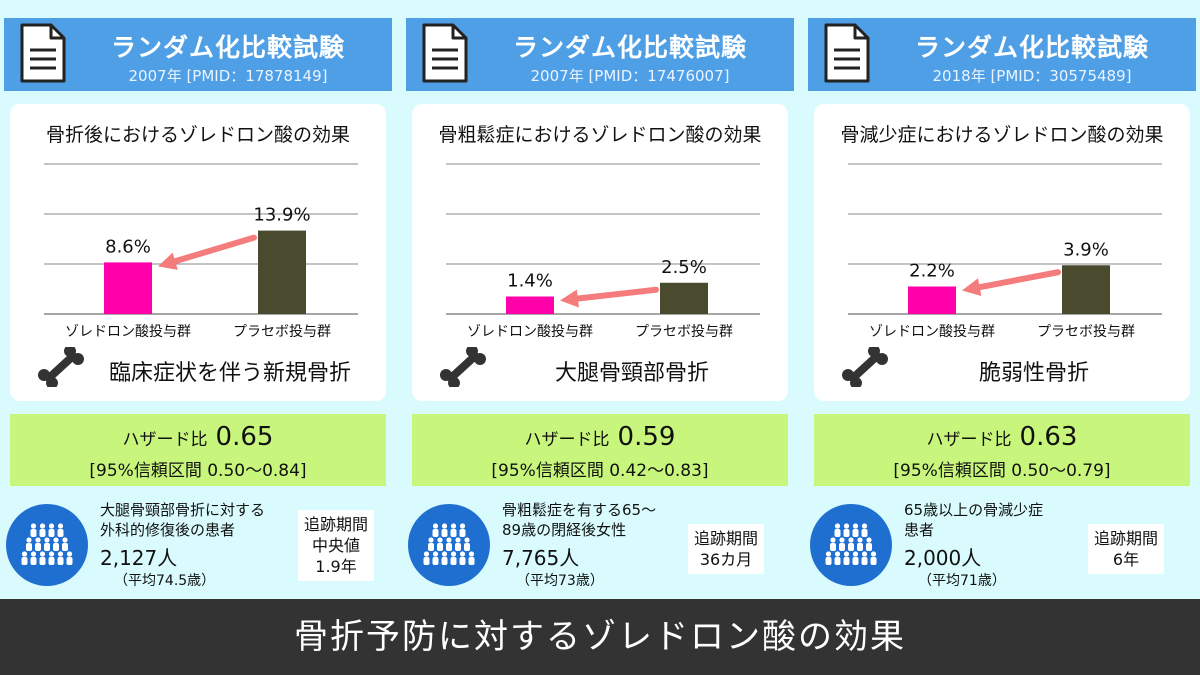 The width and height of the screenshot is (1200, 675). What do you see at coordinates (1004, 520) in the screenshot?
I see `population-description: 65歳以上の骨減少症 患者` at bounding box center [1004, 520].